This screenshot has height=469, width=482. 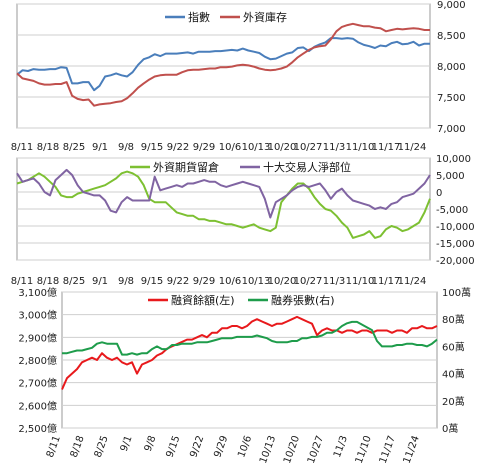 I want to click on chart-3-x-tick-label: 11/10, so click(x=364, y=449).